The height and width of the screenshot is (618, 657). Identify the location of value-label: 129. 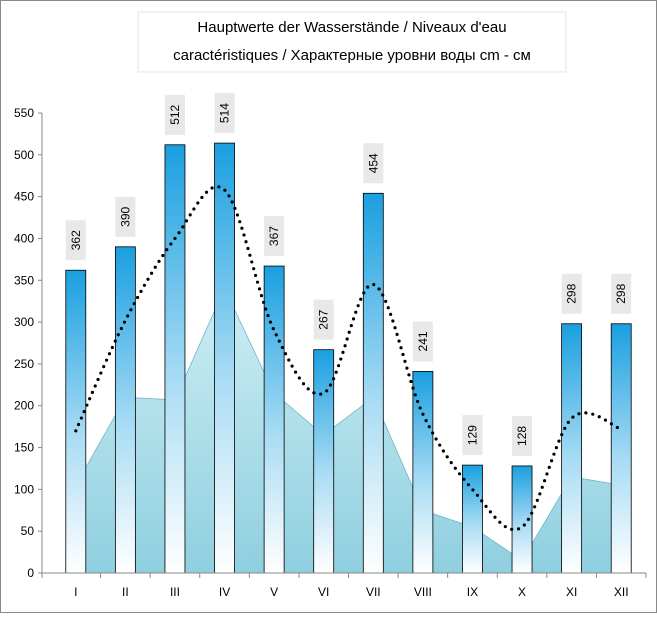
(472, 435).